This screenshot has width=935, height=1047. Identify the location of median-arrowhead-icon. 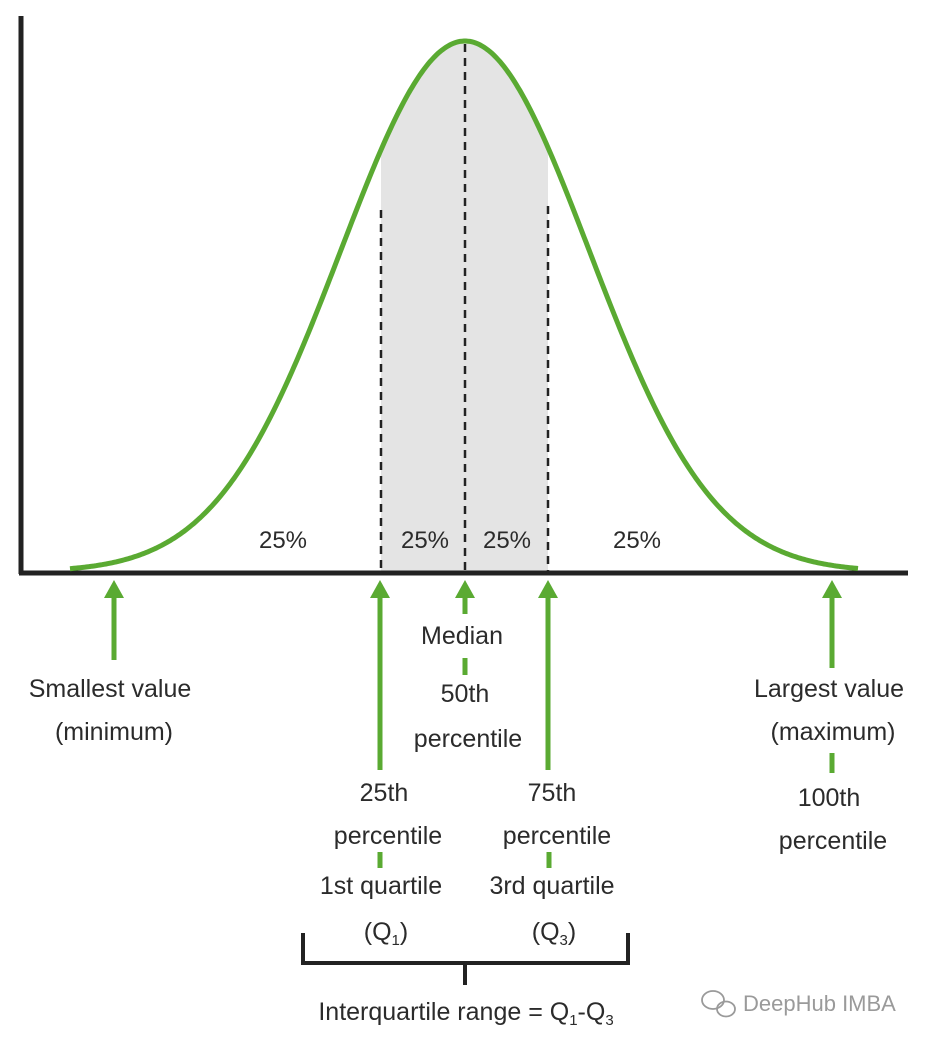
(465, 589).